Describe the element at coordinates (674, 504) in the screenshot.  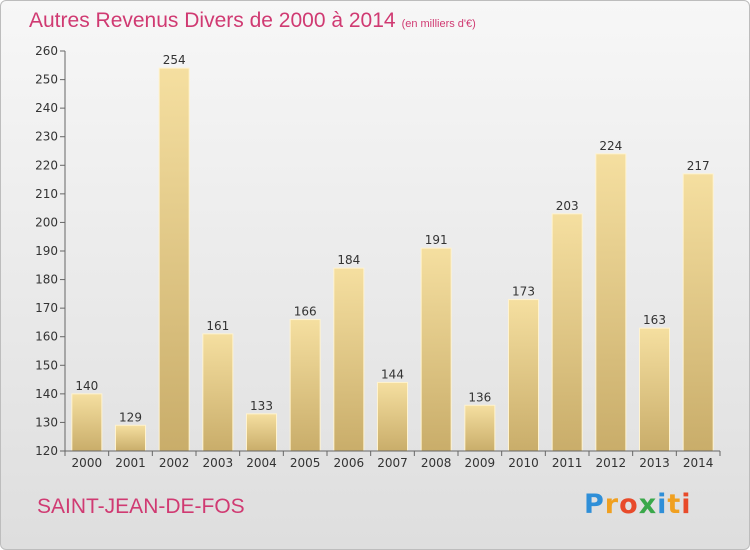
I see `logo-letter: t` at that location.